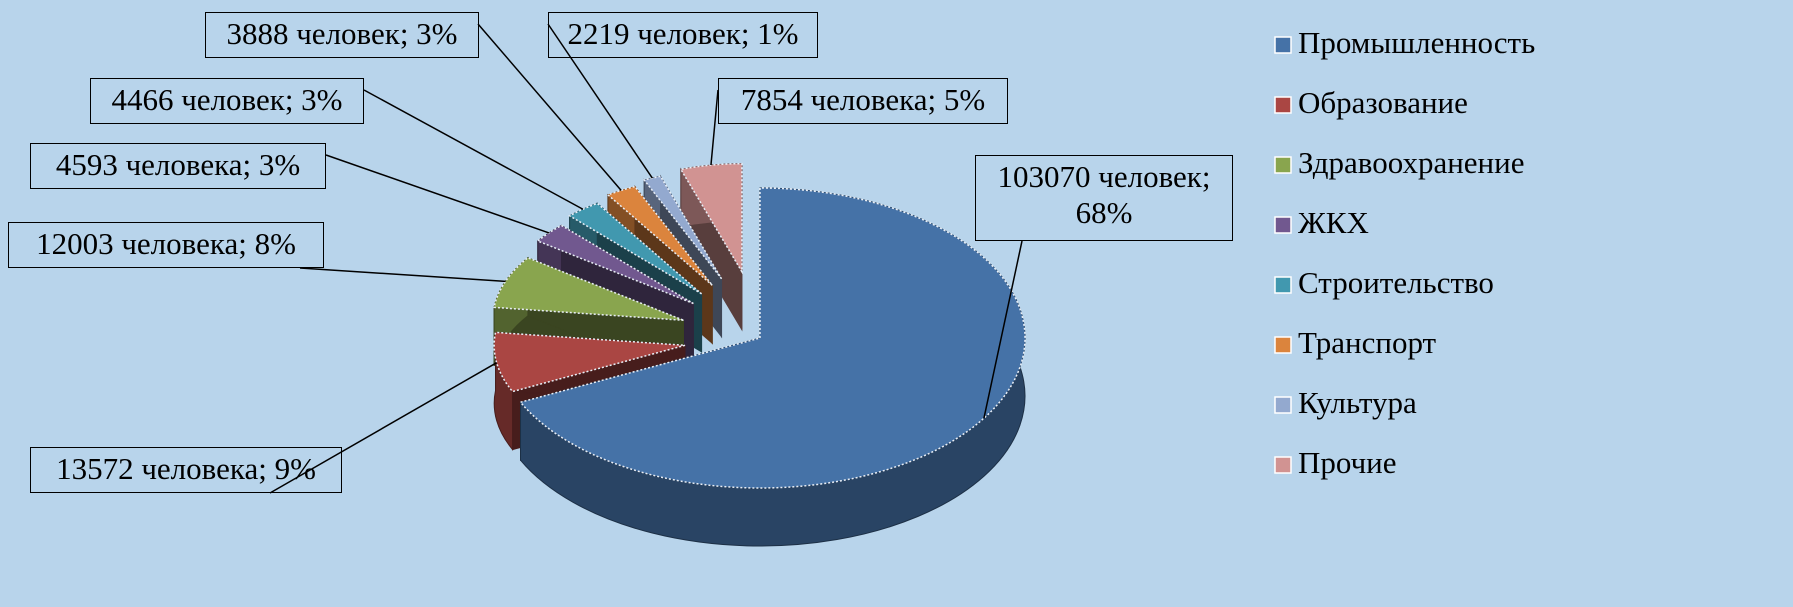  I want to click on data-label: 4466 человек; 3%, so click(227, 101).